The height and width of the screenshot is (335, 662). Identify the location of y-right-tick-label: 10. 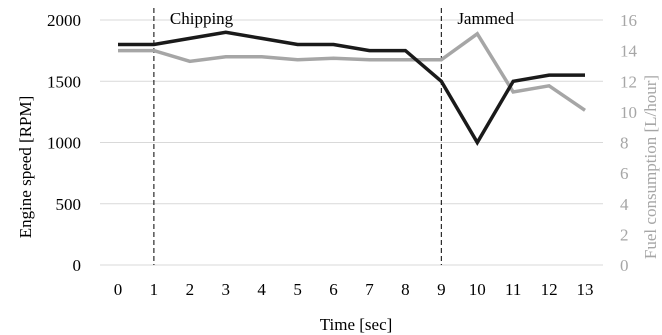
(628, 112).